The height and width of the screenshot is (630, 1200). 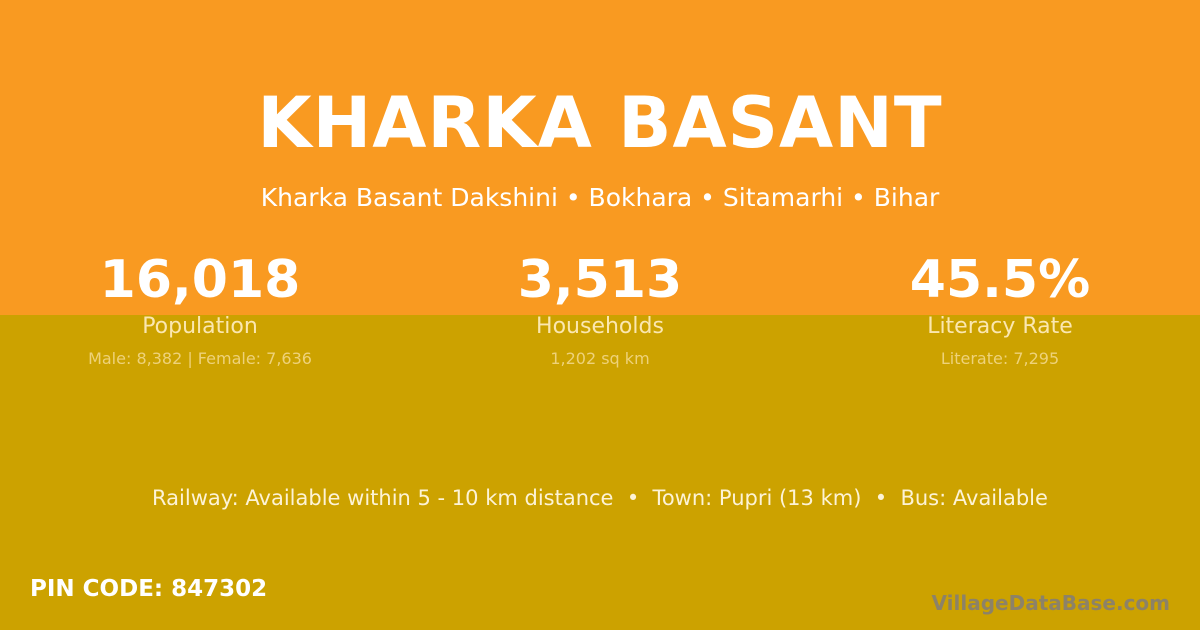 What do you see at coordinates (600, 326) in the screenshot?
I see `stat-label: Households` at bounding box center [600, 326].